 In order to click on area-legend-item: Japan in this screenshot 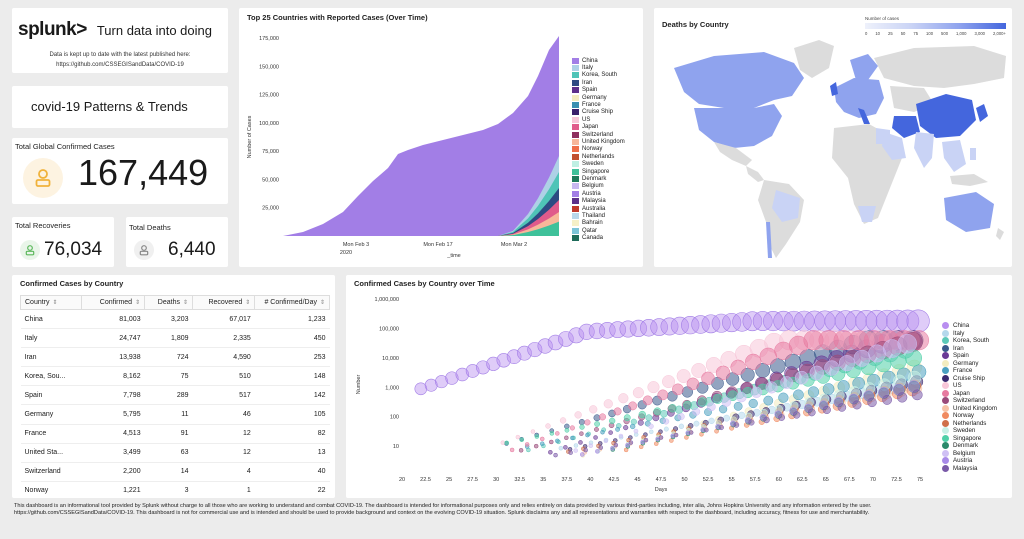, I will do `click(598, 127)`.